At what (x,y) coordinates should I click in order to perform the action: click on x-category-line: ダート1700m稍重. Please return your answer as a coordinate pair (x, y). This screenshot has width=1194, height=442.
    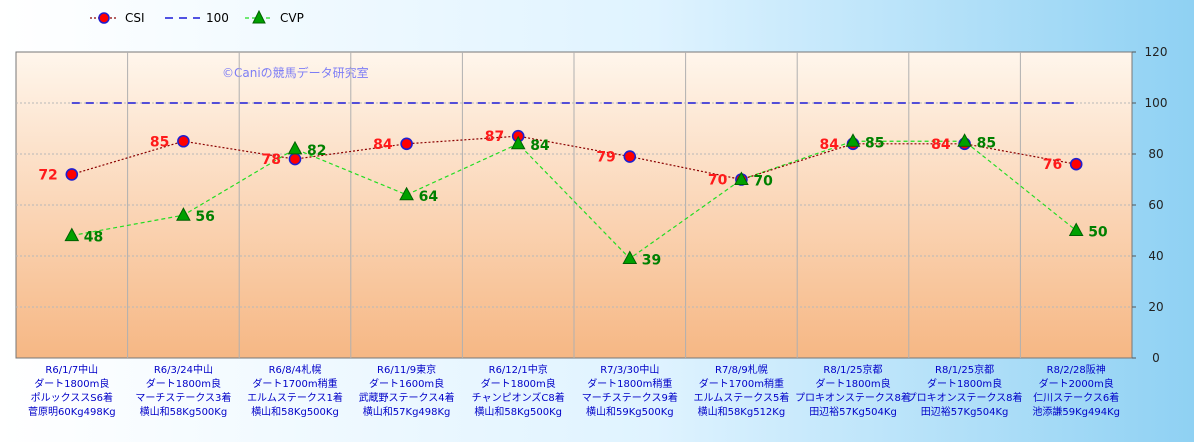
    Looking at the image, I should click on (294, 383).